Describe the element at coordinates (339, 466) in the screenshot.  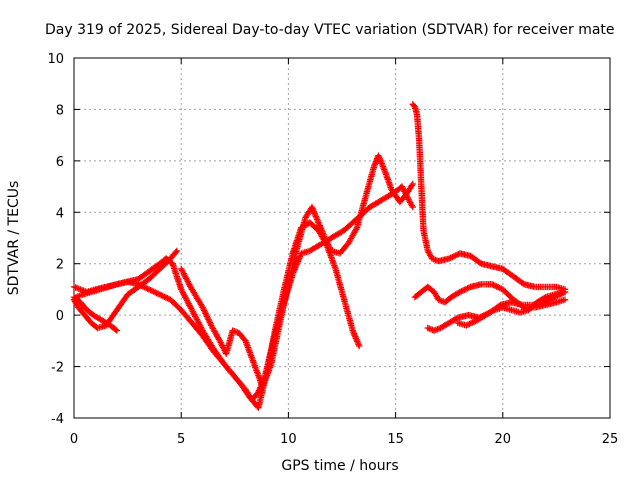
I see `x-axis-label: GPS time / hours` at that location.